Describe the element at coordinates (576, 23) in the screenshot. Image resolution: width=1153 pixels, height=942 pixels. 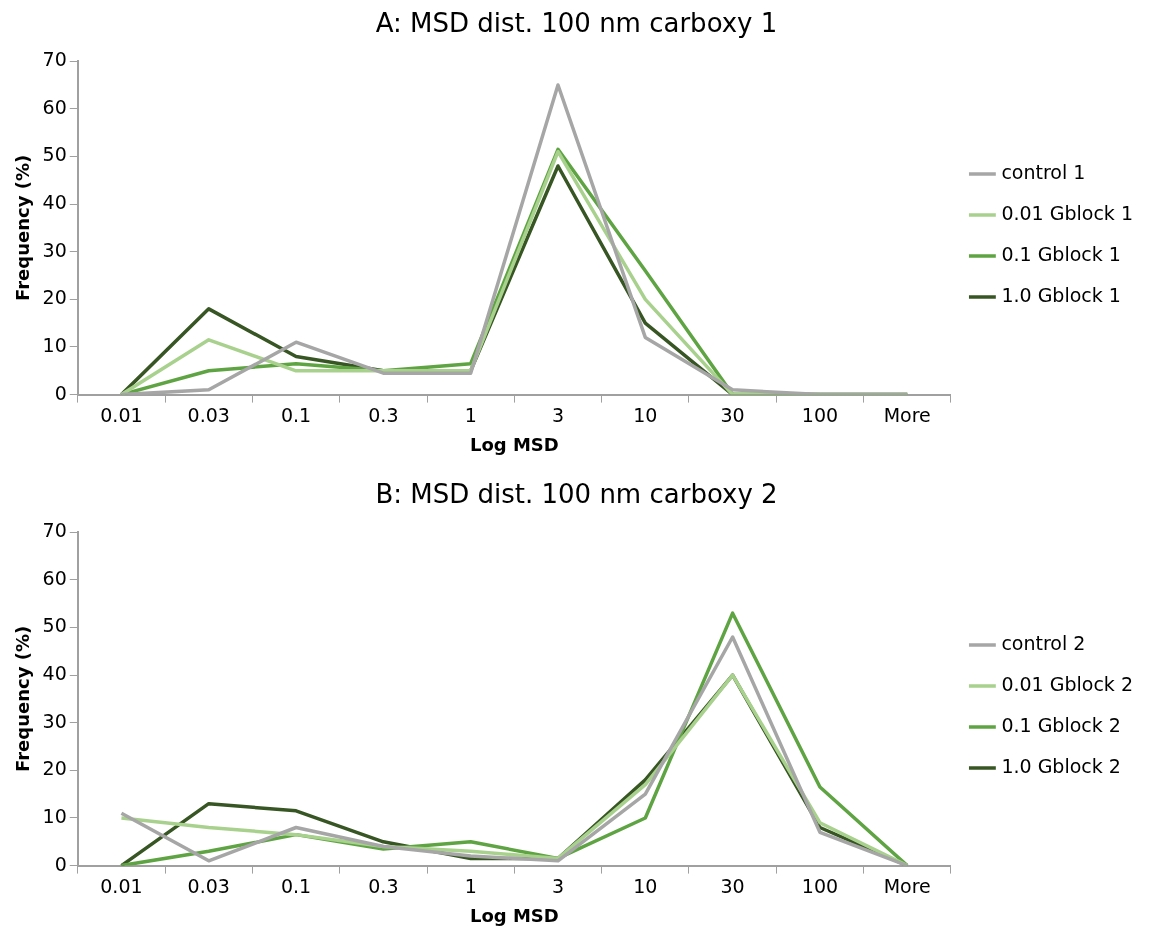
I see `chart-title: A: MSD dist. 100 nm carboxy 1` at that location.